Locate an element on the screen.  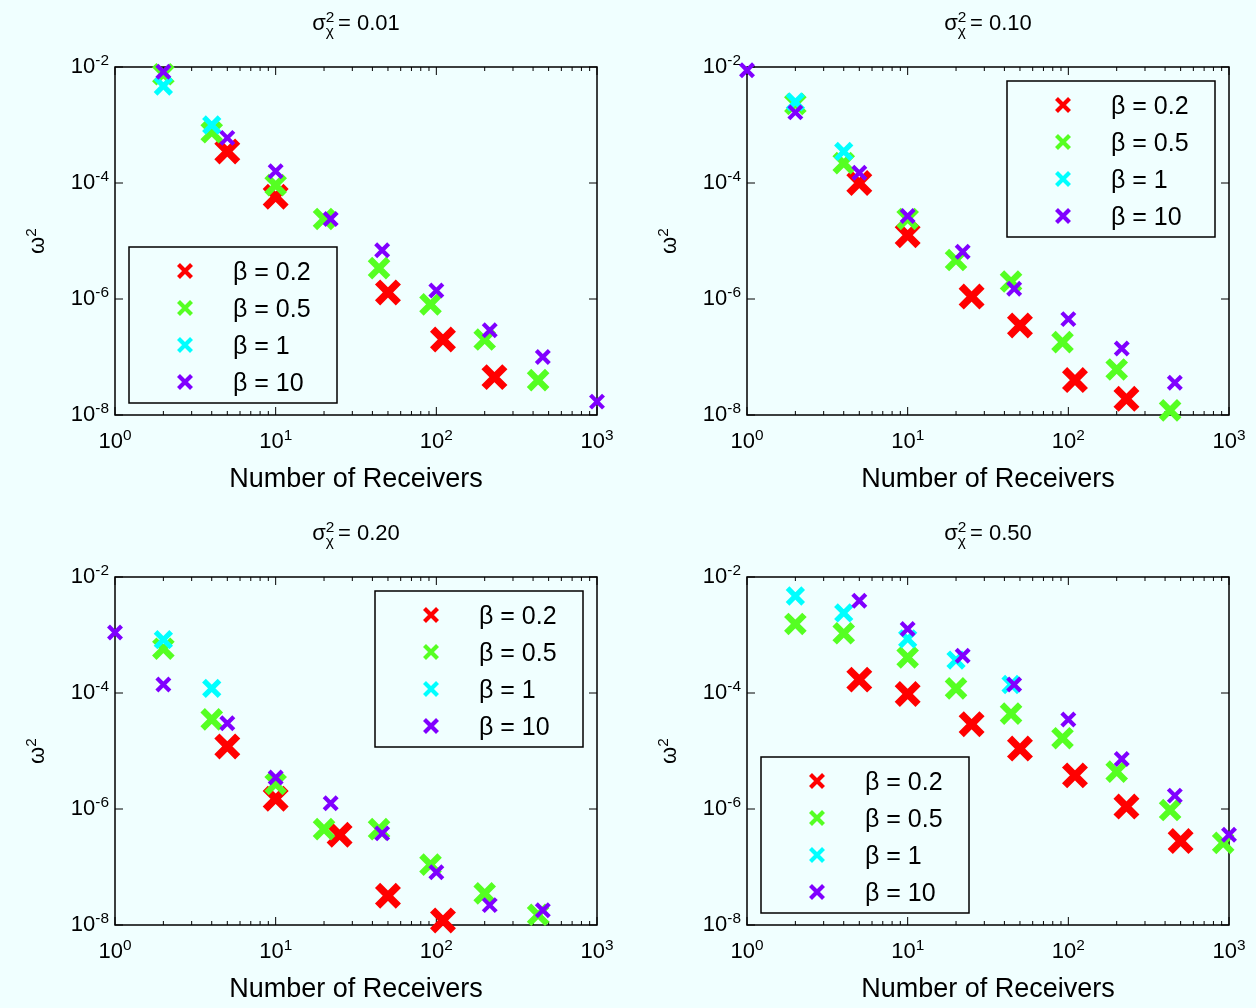
chart-title: σ$^{2}$$_{χ}$ = 0.20 is located at coordinates (356, 533).